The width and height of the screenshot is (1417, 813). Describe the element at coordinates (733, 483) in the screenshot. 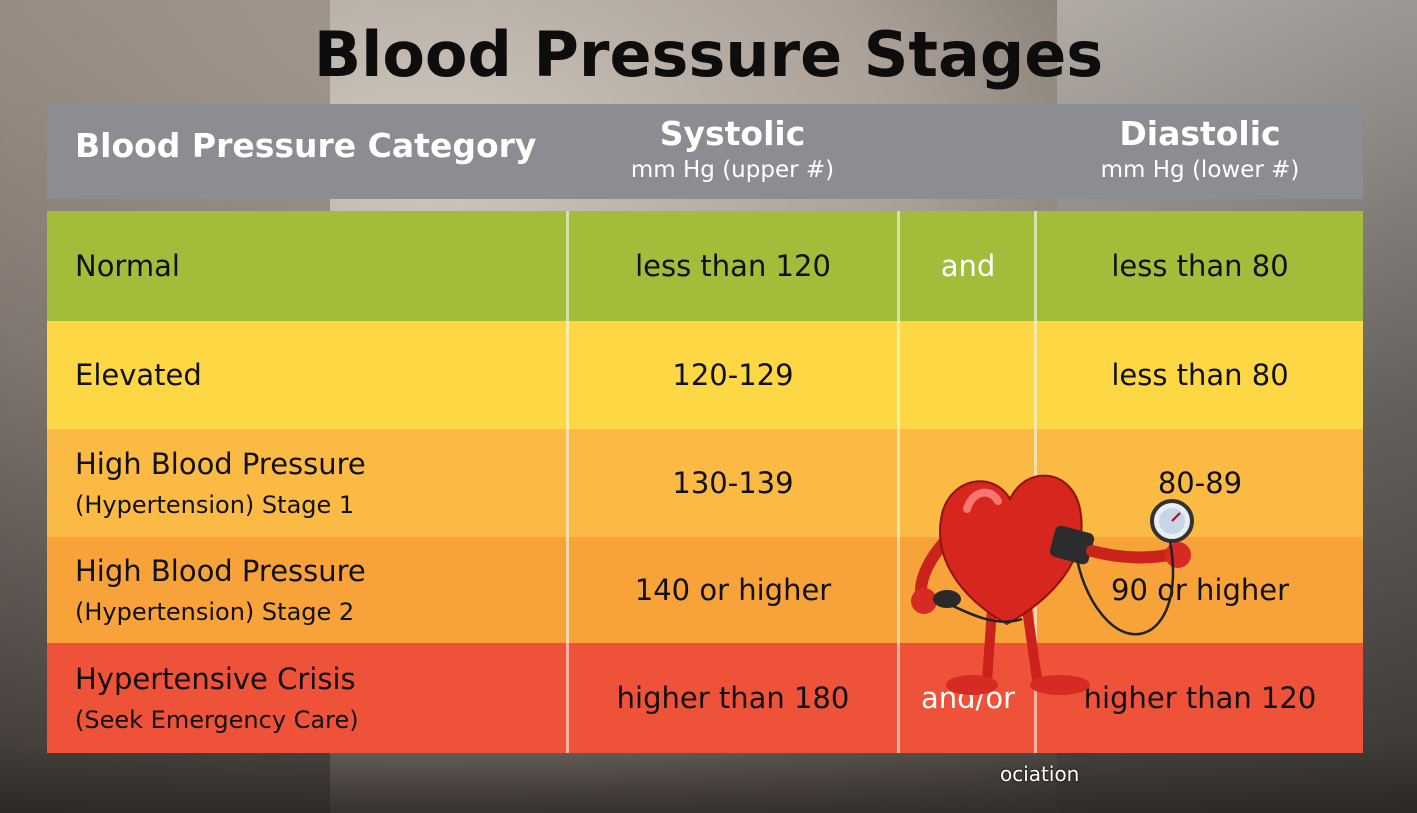

I see `row-systolic: 130-139` at that location.